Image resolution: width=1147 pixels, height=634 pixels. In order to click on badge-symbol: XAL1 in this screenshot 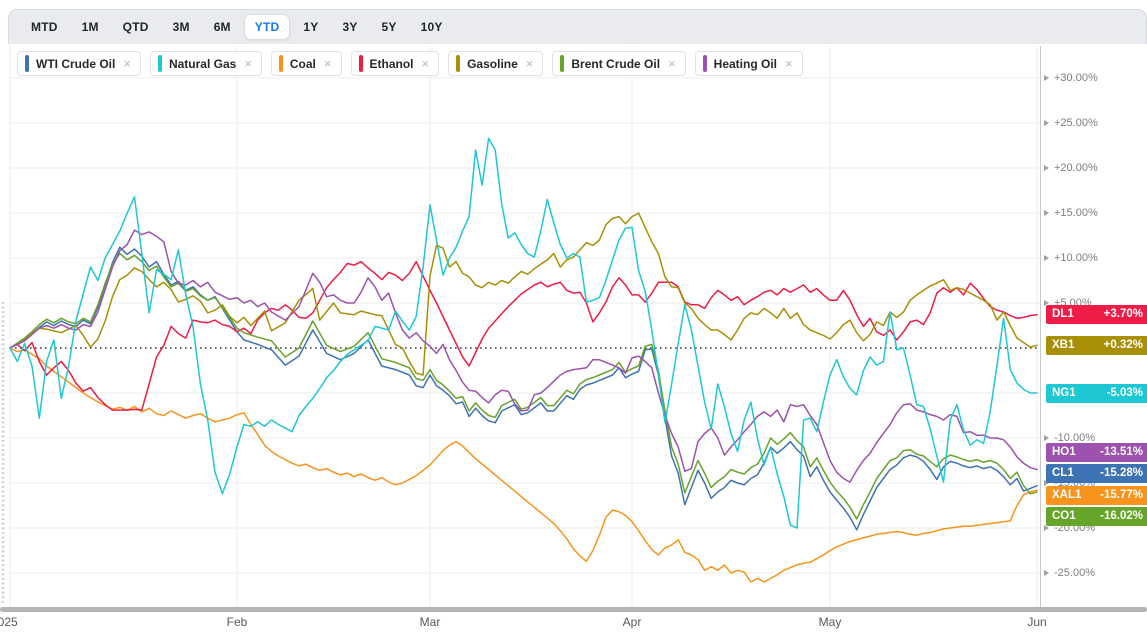, I will do `click(1067, 494)`.